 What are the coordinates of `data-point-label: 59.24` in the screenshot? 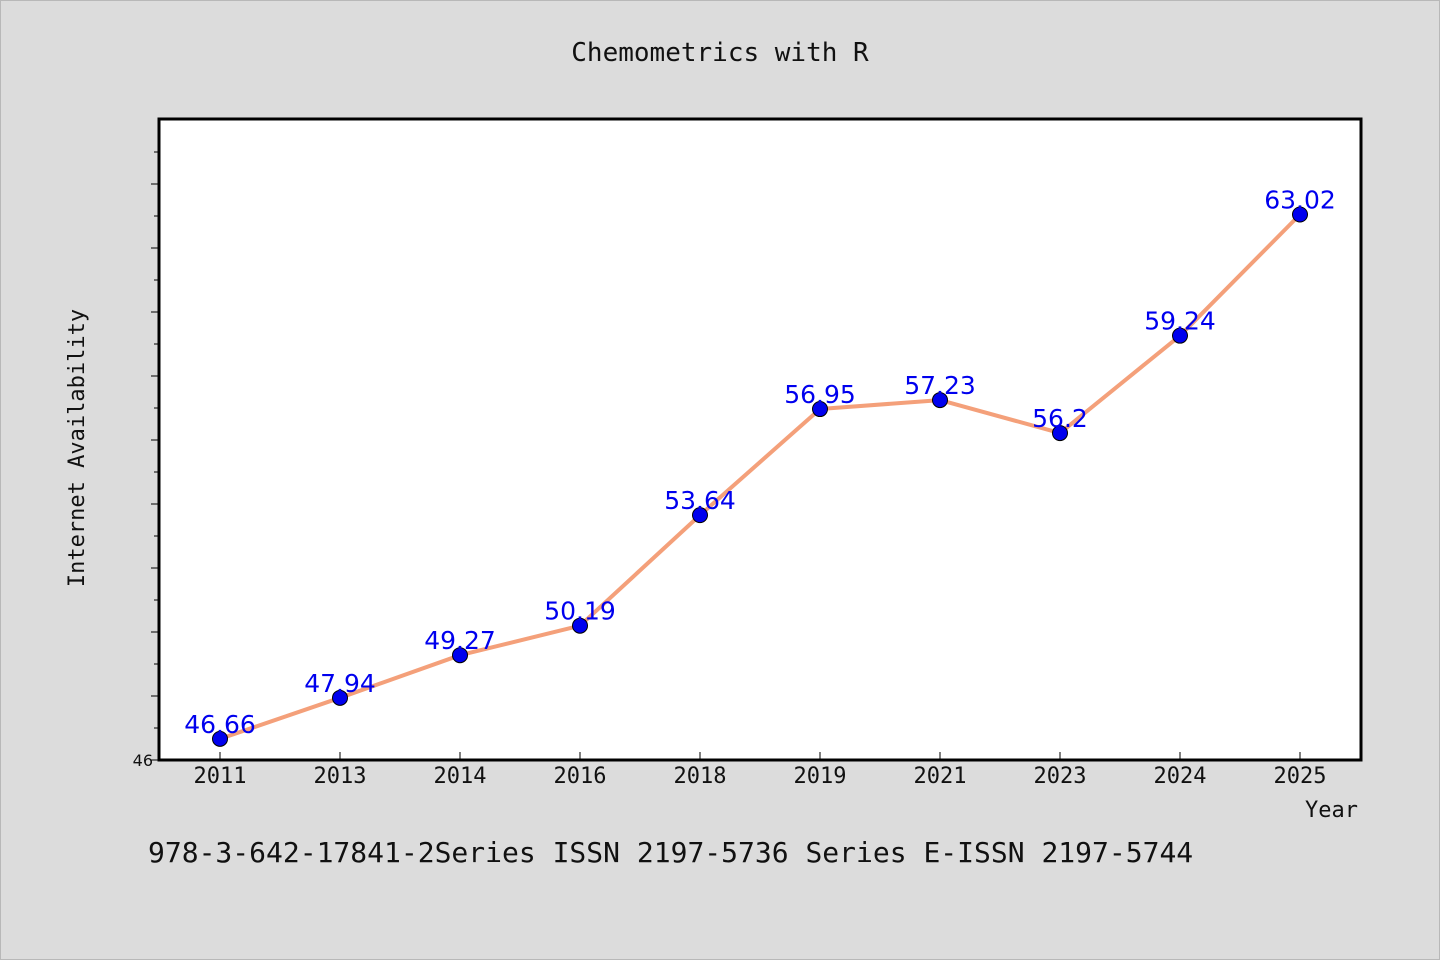 It's located at (1180, 321).